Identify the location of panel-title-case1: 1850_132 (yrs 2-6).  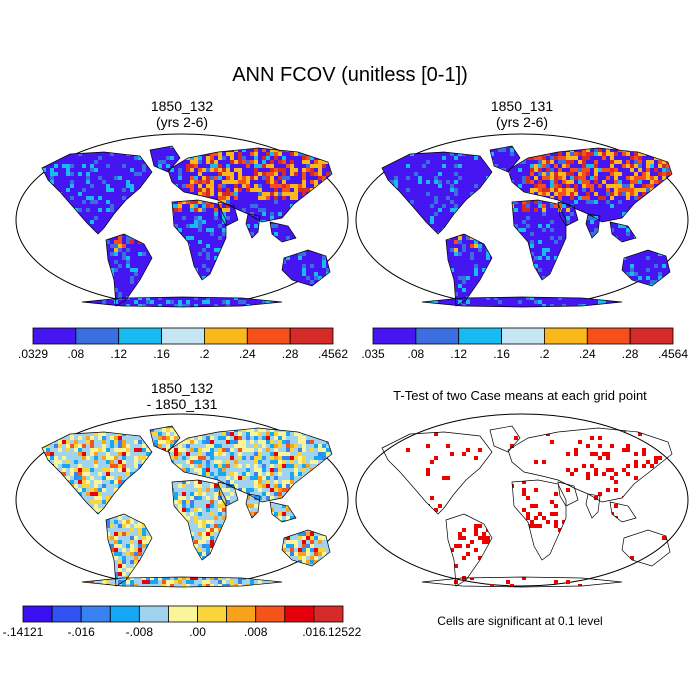
(182, 114).